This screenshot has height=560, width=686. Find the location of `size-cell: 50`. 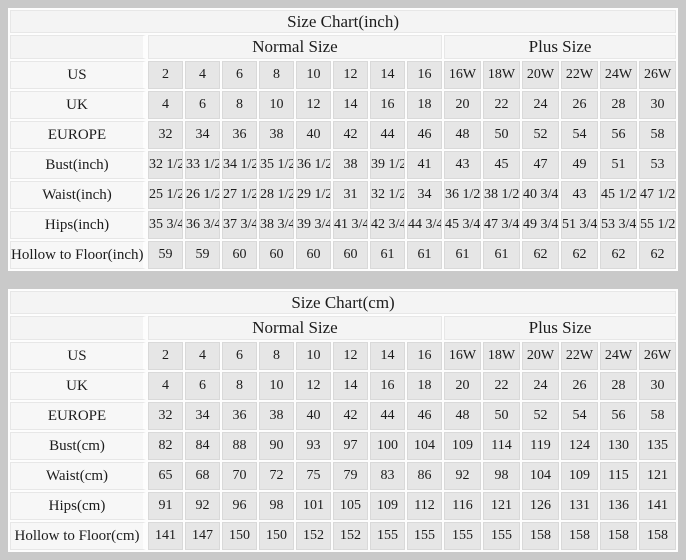

size-cell: 50 is located at coordinates (501, 416).